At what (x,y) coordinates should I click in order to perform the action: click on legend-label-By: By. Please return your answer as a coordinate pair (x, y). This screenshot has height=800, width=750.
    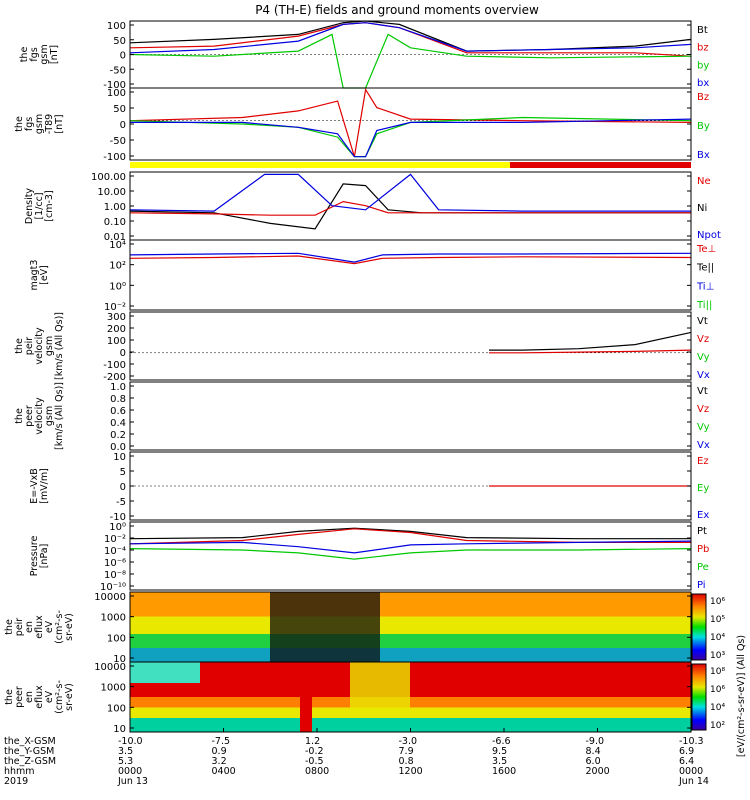
    Looking at the image, I should click on (703, 126).